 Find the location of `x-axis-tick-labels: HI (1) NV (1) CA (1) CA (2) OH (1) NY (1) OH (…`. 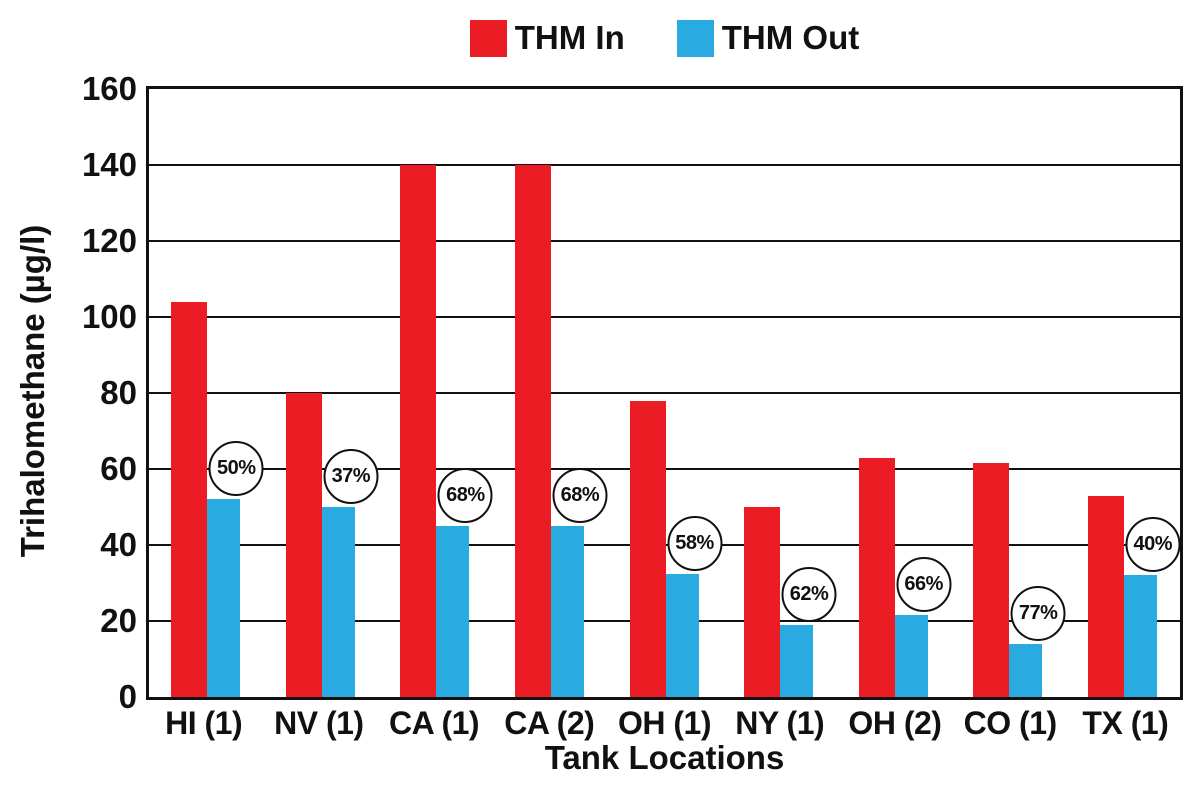

x-axis-tick-labels: HI (1) NV (1) CA (1) CA (2) OH (1) NY (1) OH (… is located at coordinates (664, 723).